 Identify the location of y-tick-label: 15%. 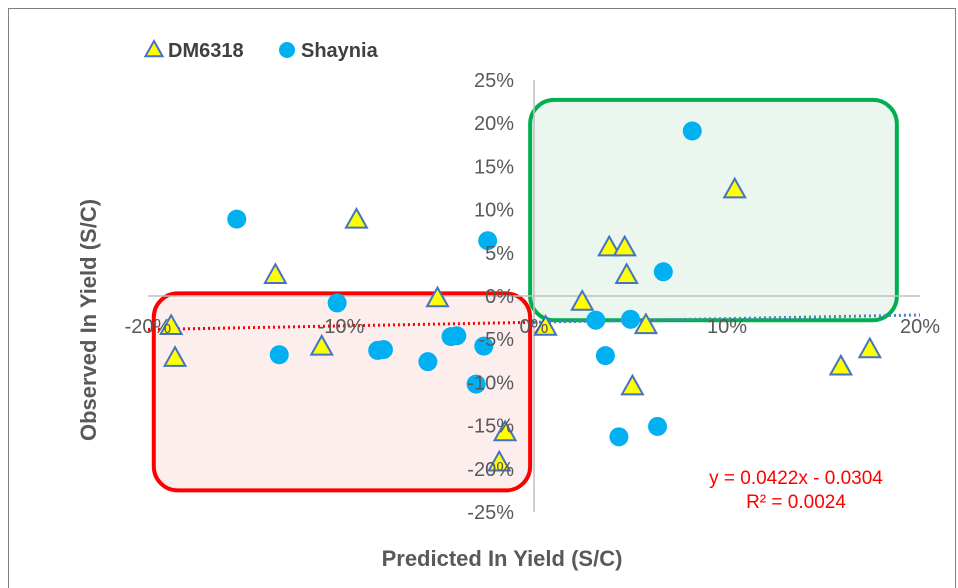
(494, 167).